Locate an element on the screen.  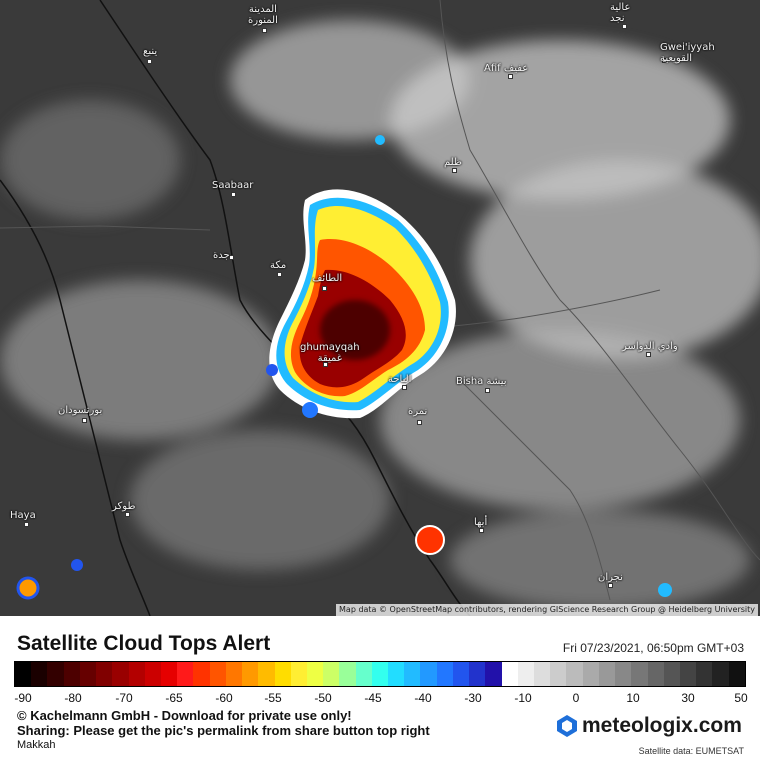
city-label-ghumayqah: ghumayqah غميقة is located at coordinates (330, 353).